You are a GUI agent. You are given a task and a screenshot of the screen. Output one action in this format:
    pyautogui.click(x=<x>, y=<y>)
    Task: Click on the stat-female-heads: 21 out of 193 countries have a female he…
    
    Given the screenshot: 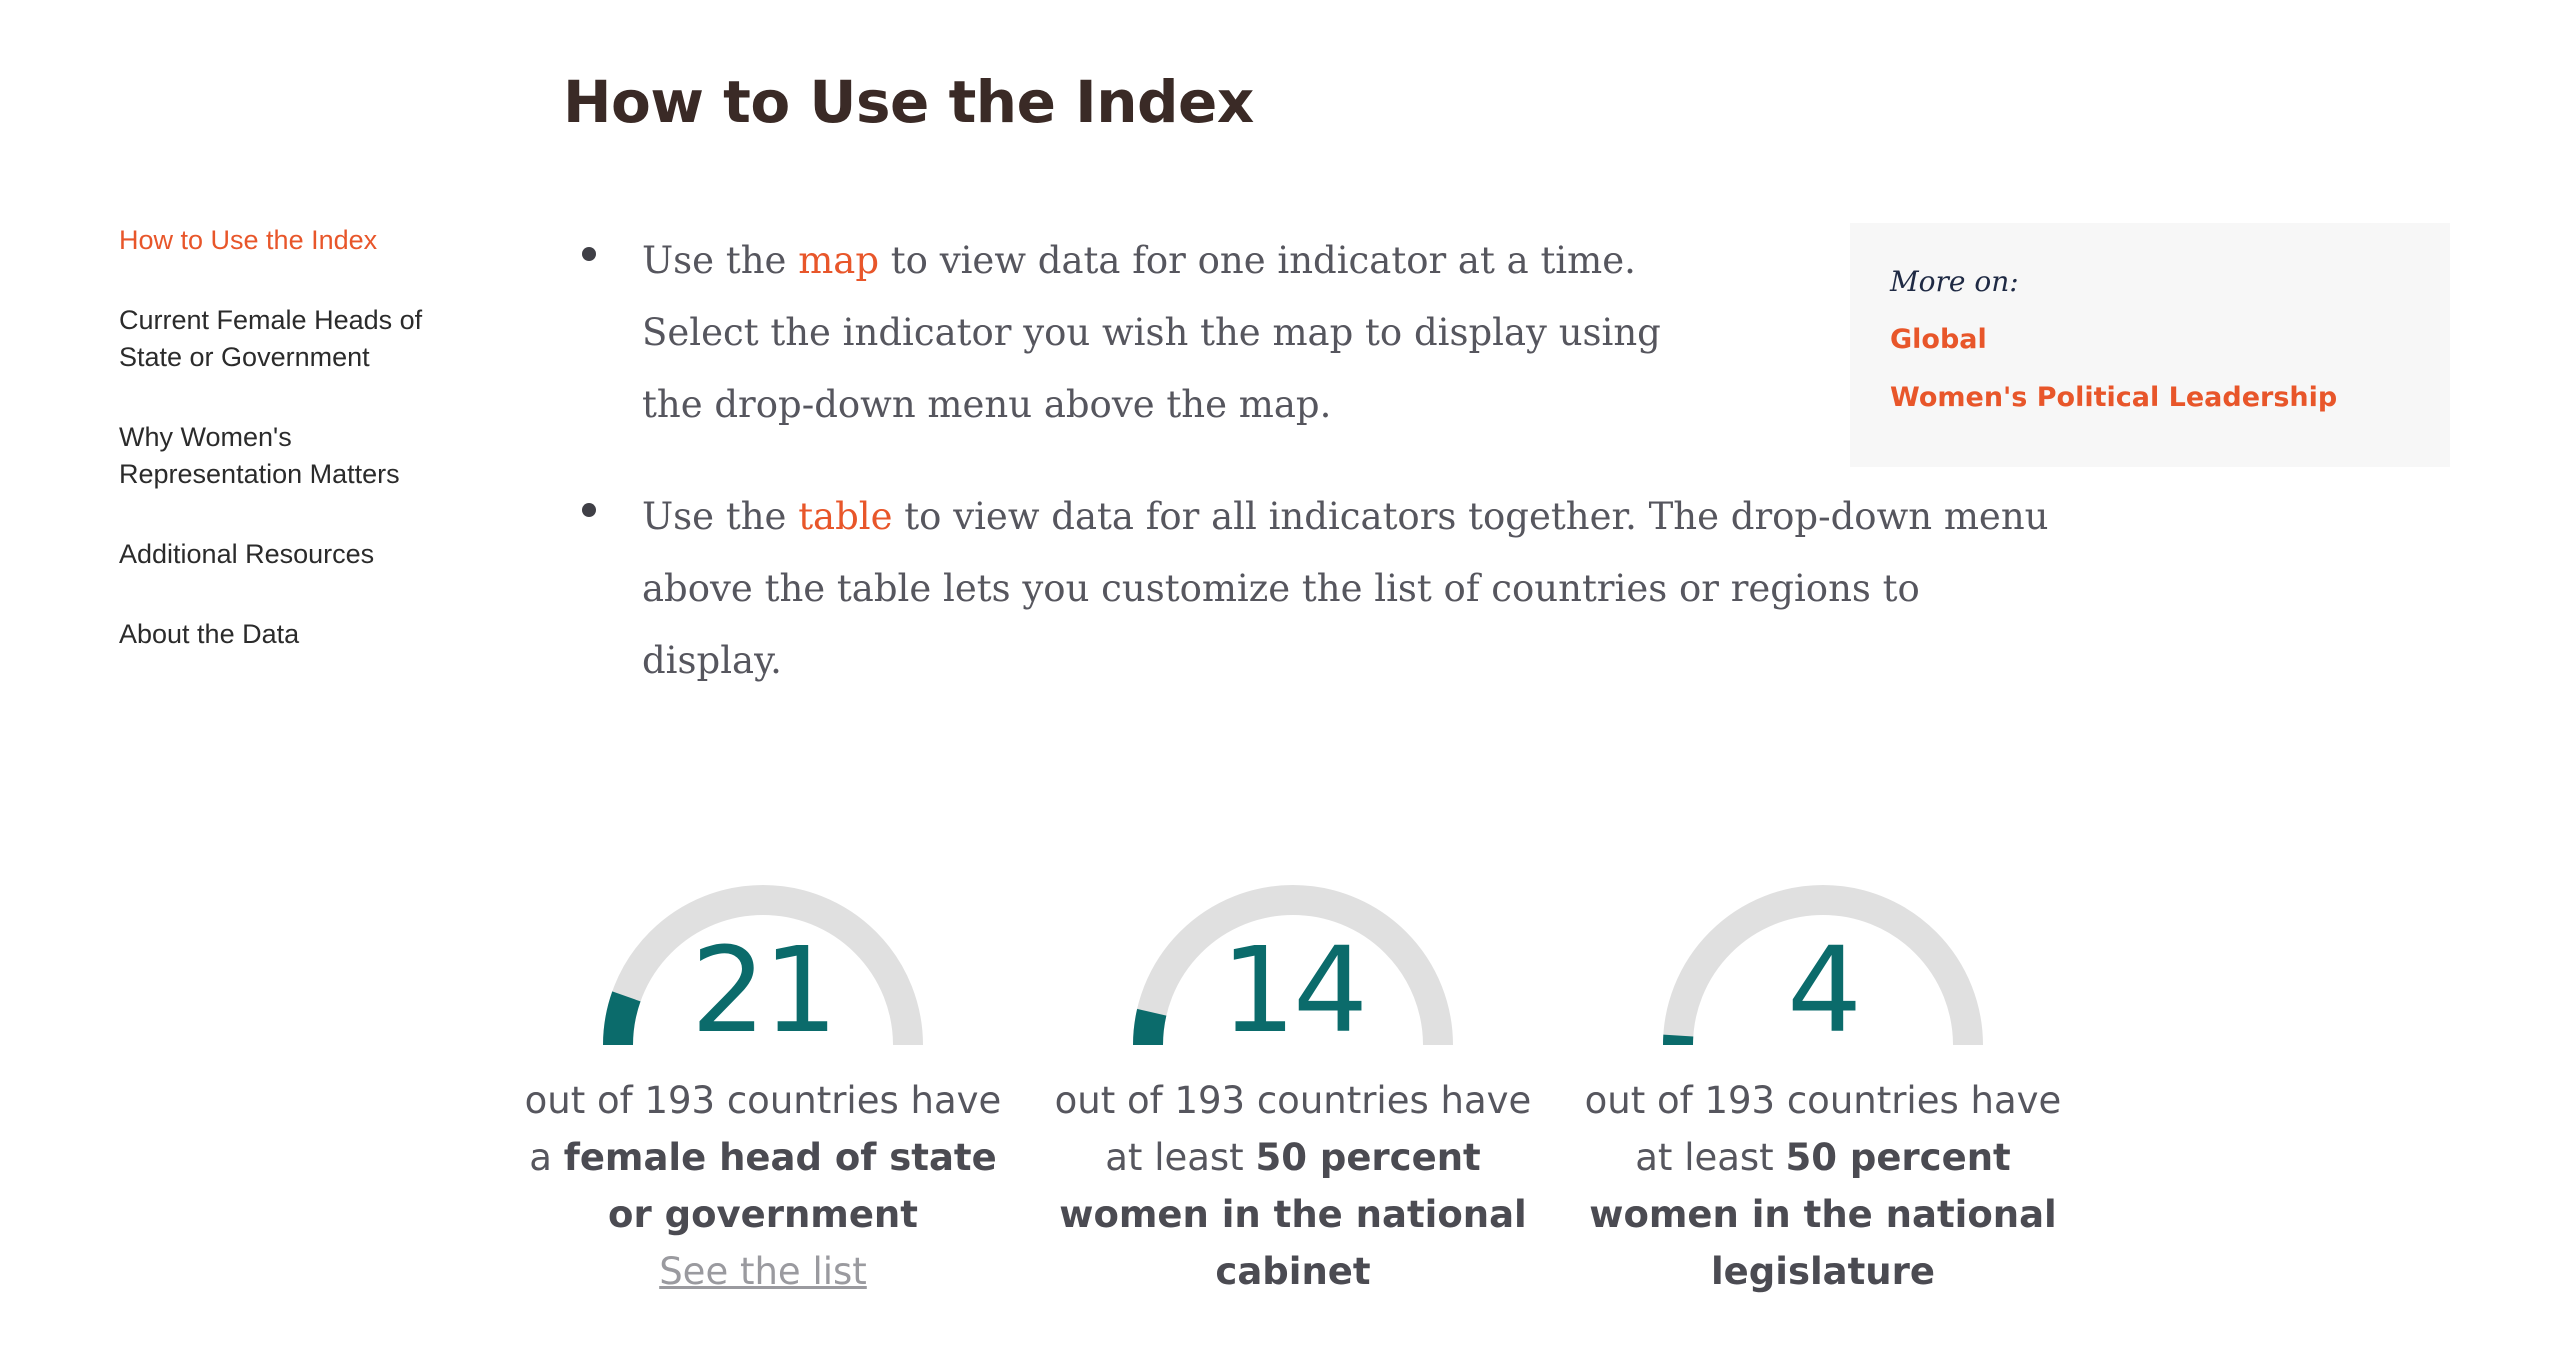 What is the action you would take?
    pyautogui.click(x=763, y=1090)
    